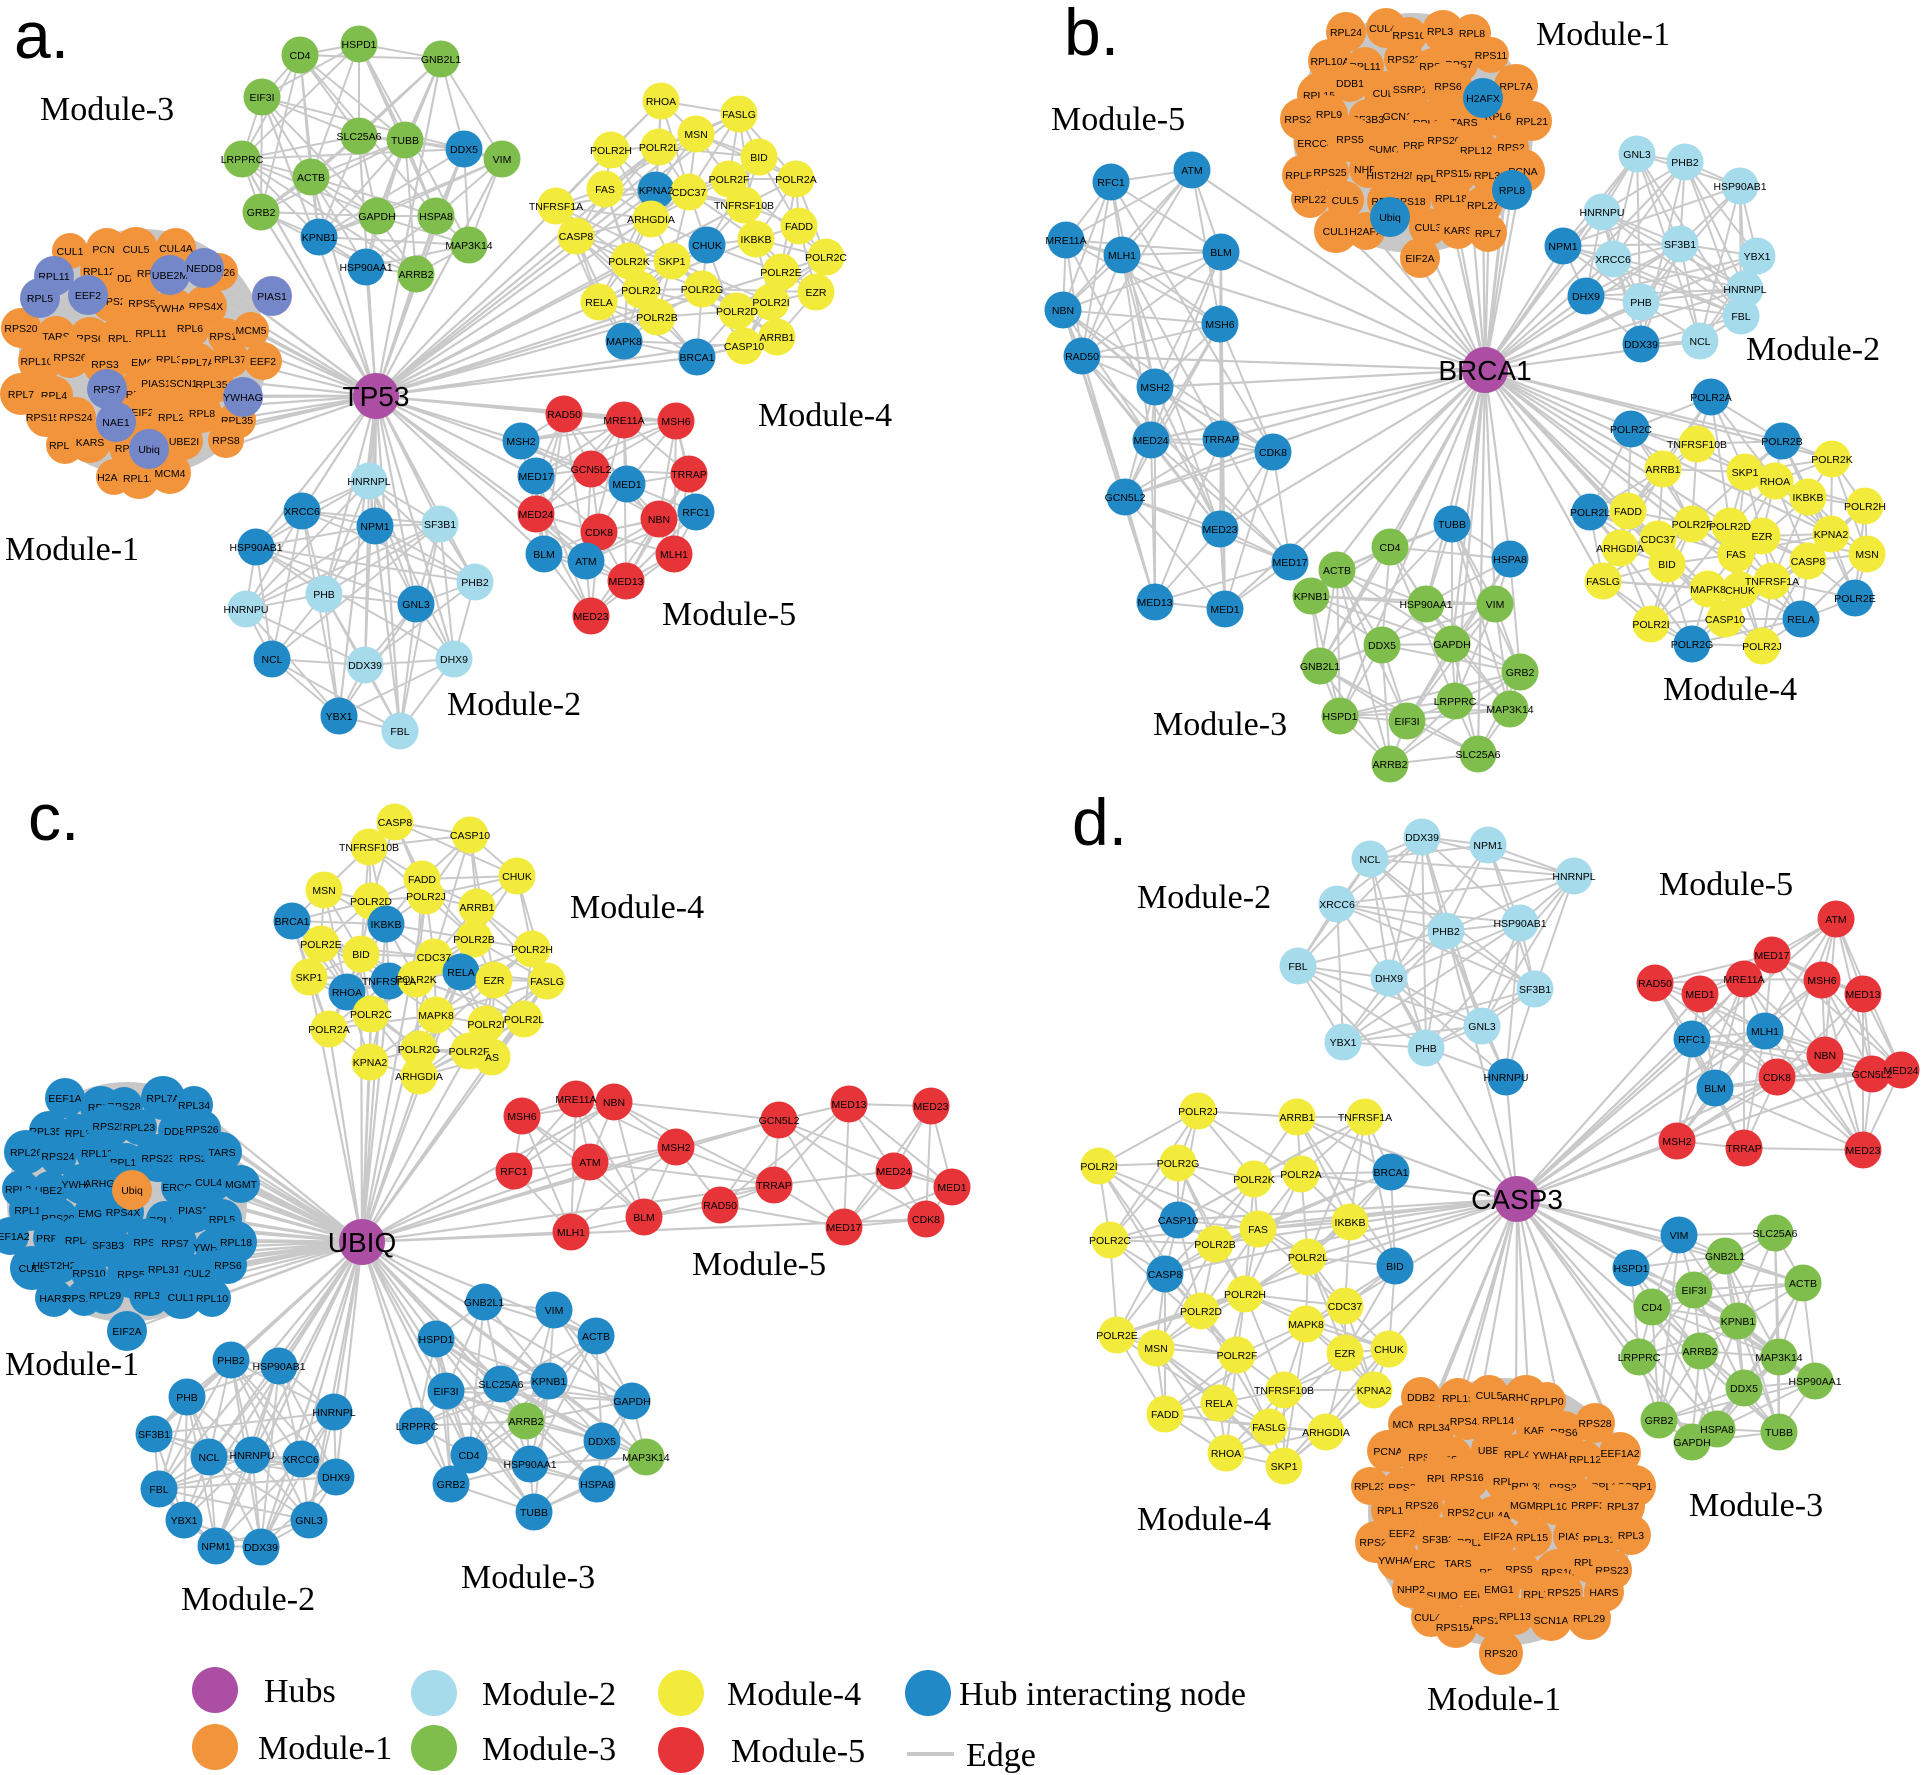  What do you see at coordinates (440, 525) in the screenshot?
I see `svg-text: SF3B1` at bounding box center [440, 525].